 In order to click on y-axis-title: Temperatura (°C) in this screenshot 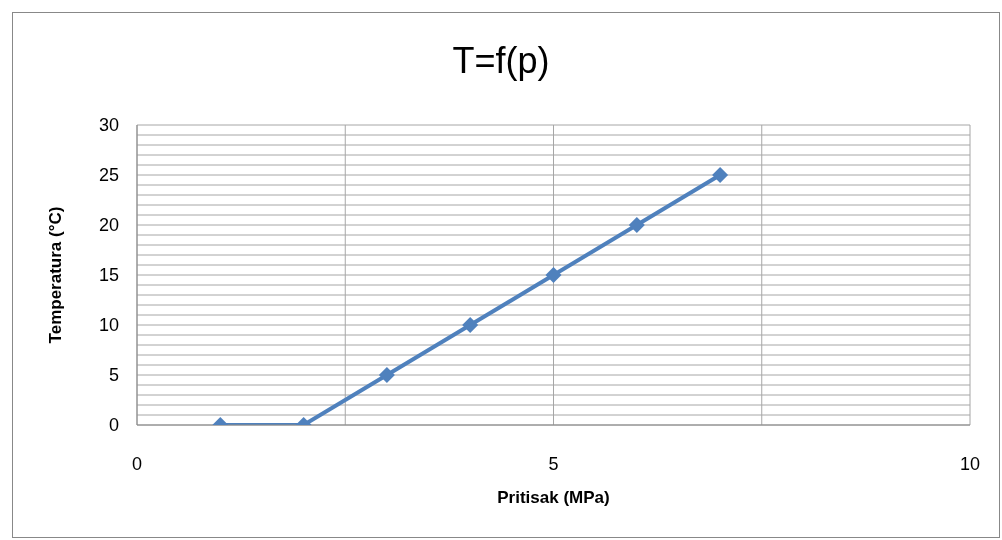, I will do `click(56, 275)`.